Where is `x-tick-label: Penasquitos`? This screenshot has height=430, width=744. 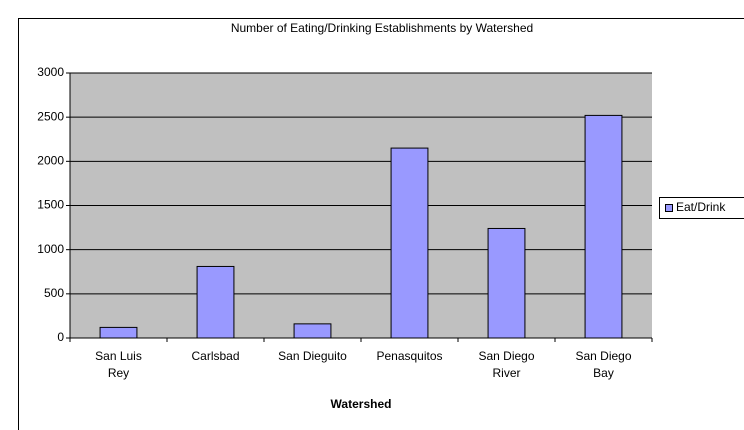
x-tick-label: Penasquitos is located at coordinates (409, 356).